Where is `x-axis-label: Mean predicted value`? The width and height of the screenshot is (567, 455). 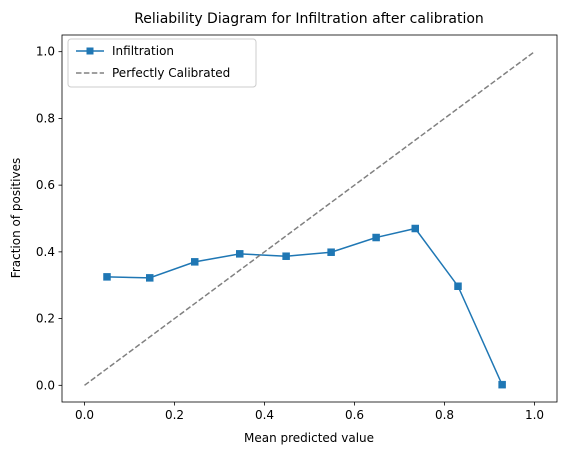
x-axis-label: Mean predicted value is located at coordinates (309, 438).